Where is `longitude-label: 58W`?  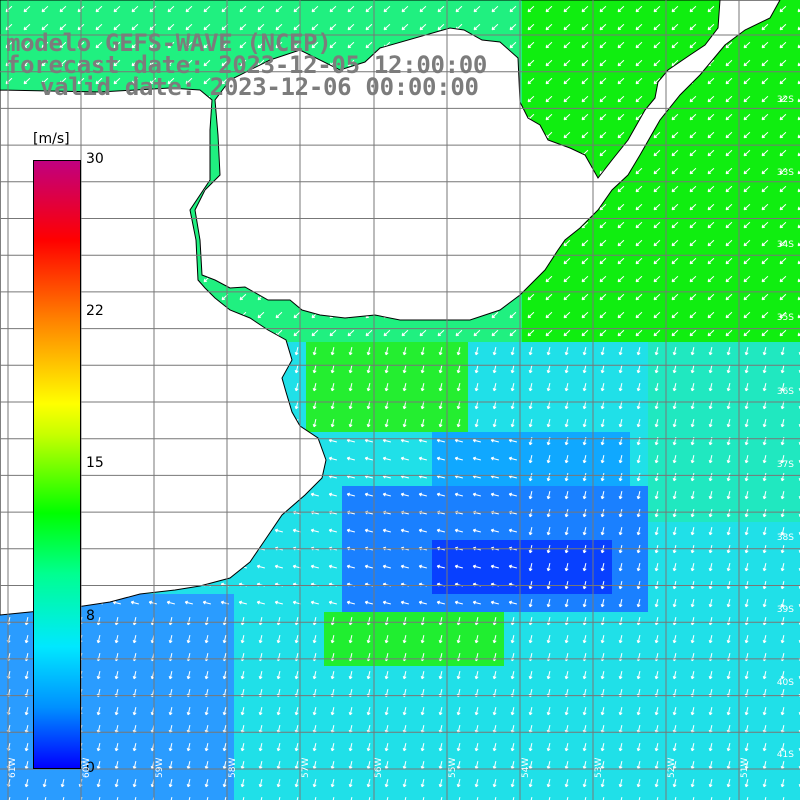
longitude-label: 58W is located at coordinates (233, 767).